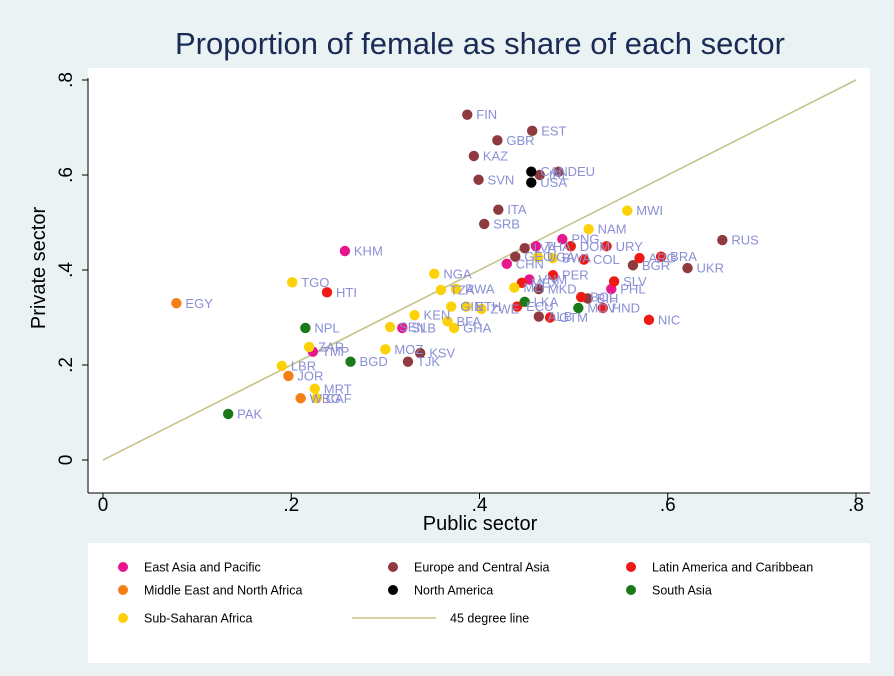 This screenshot has width=894, height=676. What do you see at coordinates (66, 175) in the screenshot?
I see `y-tick-label: .6` at bounding box center [66, 175].